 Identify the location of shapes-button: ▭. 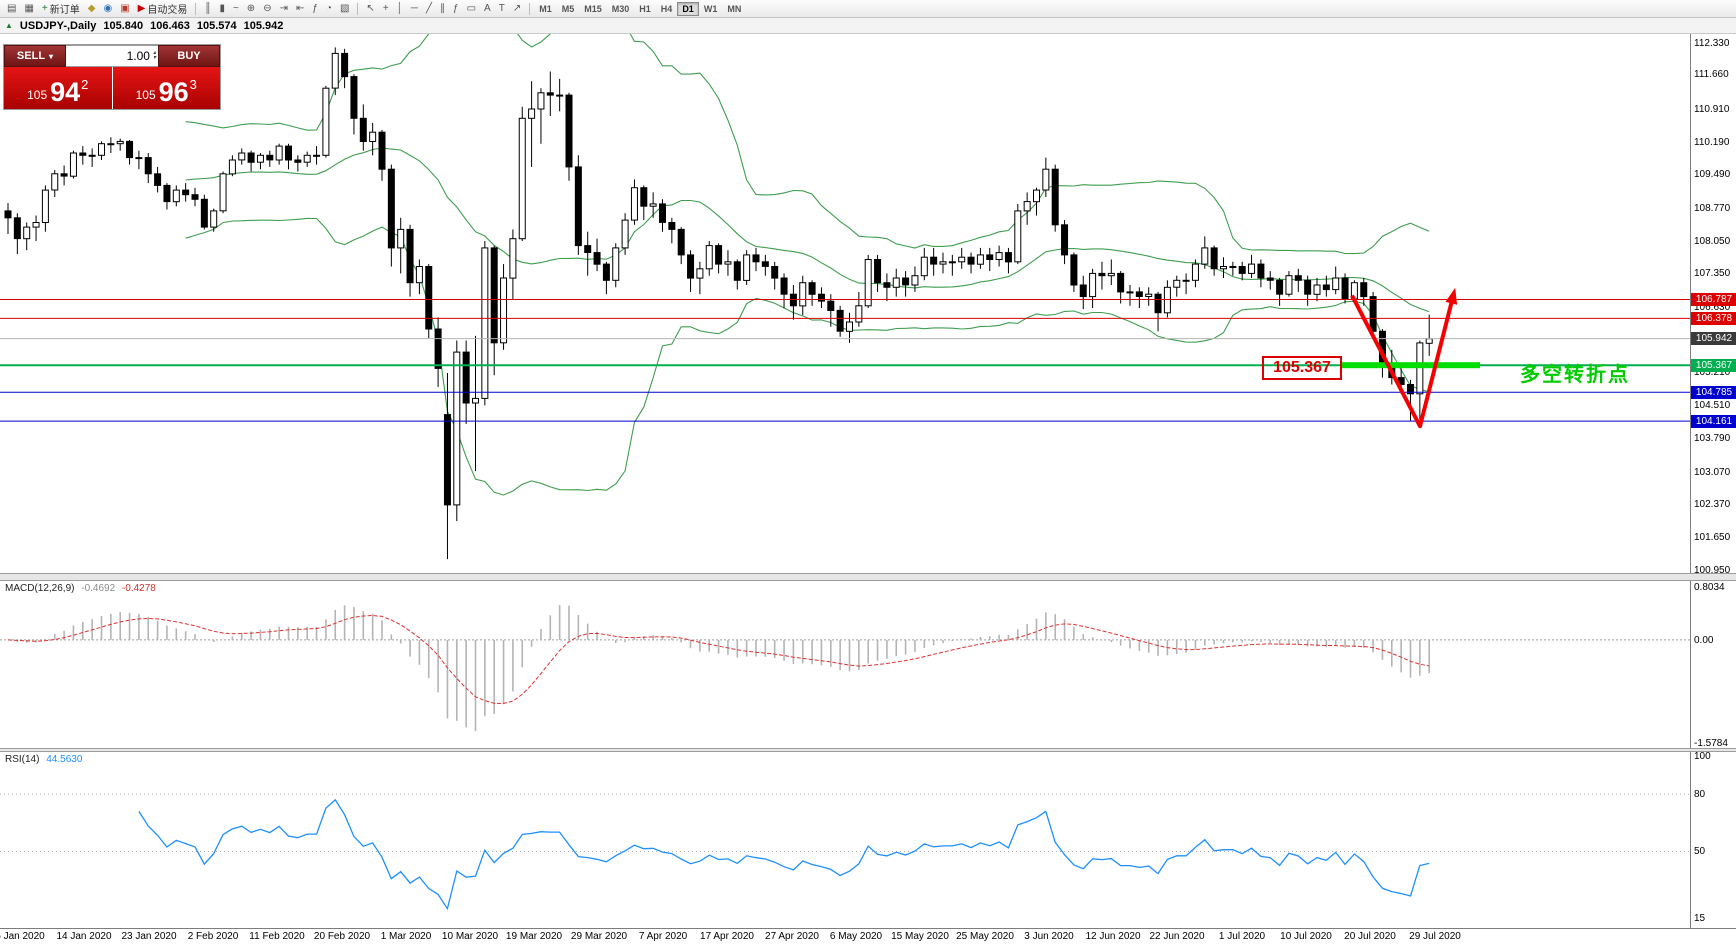
(471, 9).